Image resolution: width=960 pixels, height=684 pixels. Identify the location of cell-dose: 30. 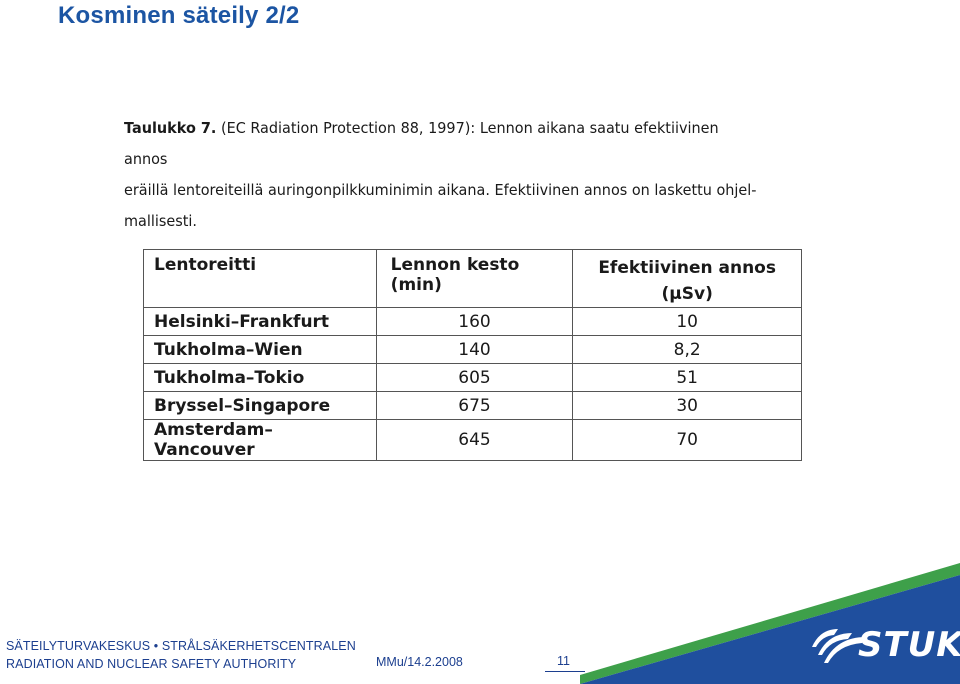
(687, 405).